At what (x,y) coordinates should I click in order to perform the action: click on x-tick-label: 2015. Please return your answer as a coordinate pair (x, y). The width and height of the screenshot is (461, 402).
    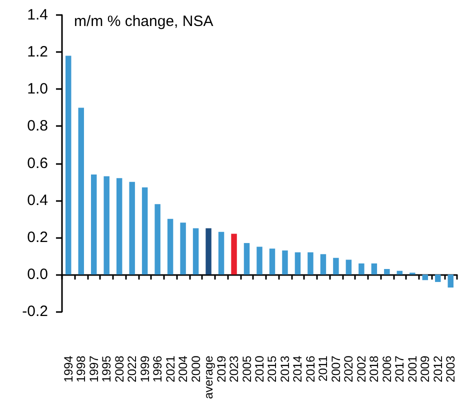
    Looking at the image, I should click on (272, 368).